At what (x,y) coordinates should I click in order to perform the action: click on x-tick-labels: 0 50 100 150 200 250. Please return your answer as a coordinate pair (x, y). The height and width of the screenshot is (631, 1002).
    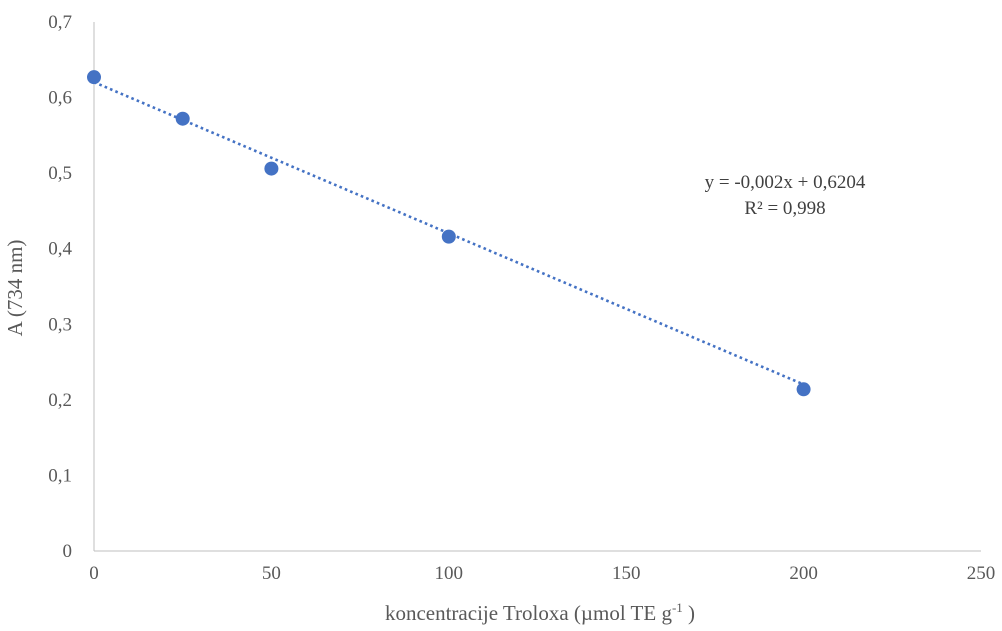
    Looking at the image, I should click on (542, 573).